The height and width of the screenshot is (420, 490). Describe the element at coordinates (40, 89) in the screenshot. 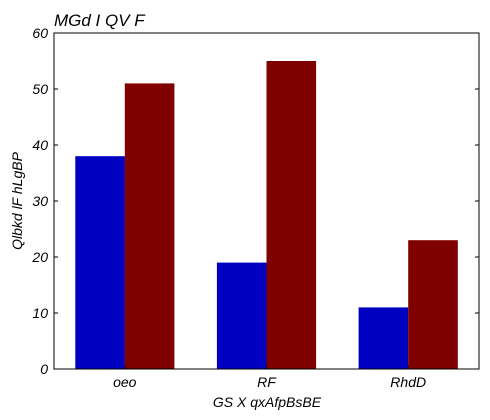

I see `y-tick-label: 50` at that location.